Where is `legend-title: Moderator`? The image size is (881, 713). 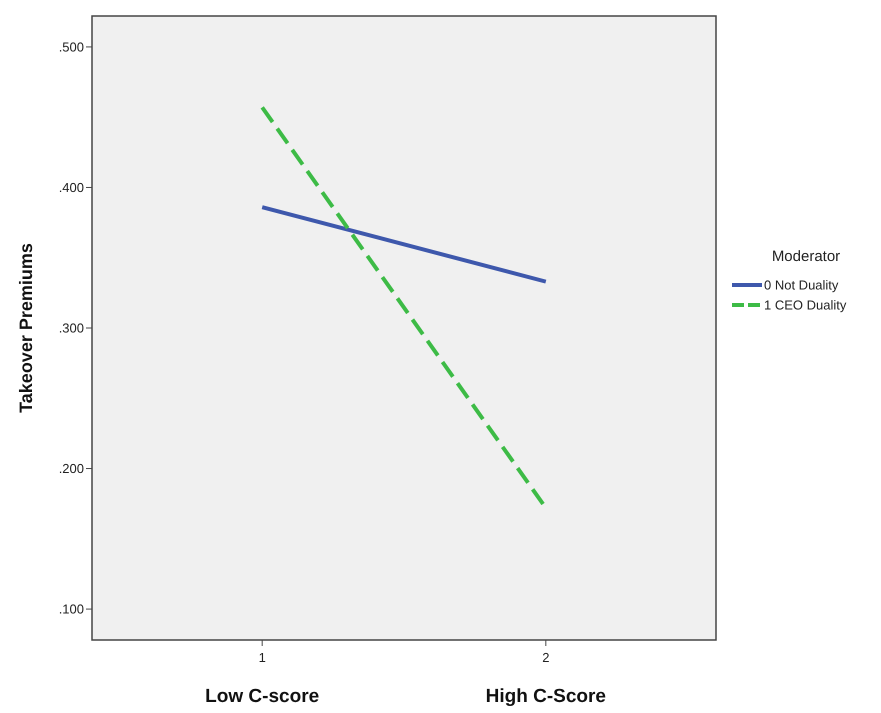
legend-title: Moderator is located at coordinates (806, 256).